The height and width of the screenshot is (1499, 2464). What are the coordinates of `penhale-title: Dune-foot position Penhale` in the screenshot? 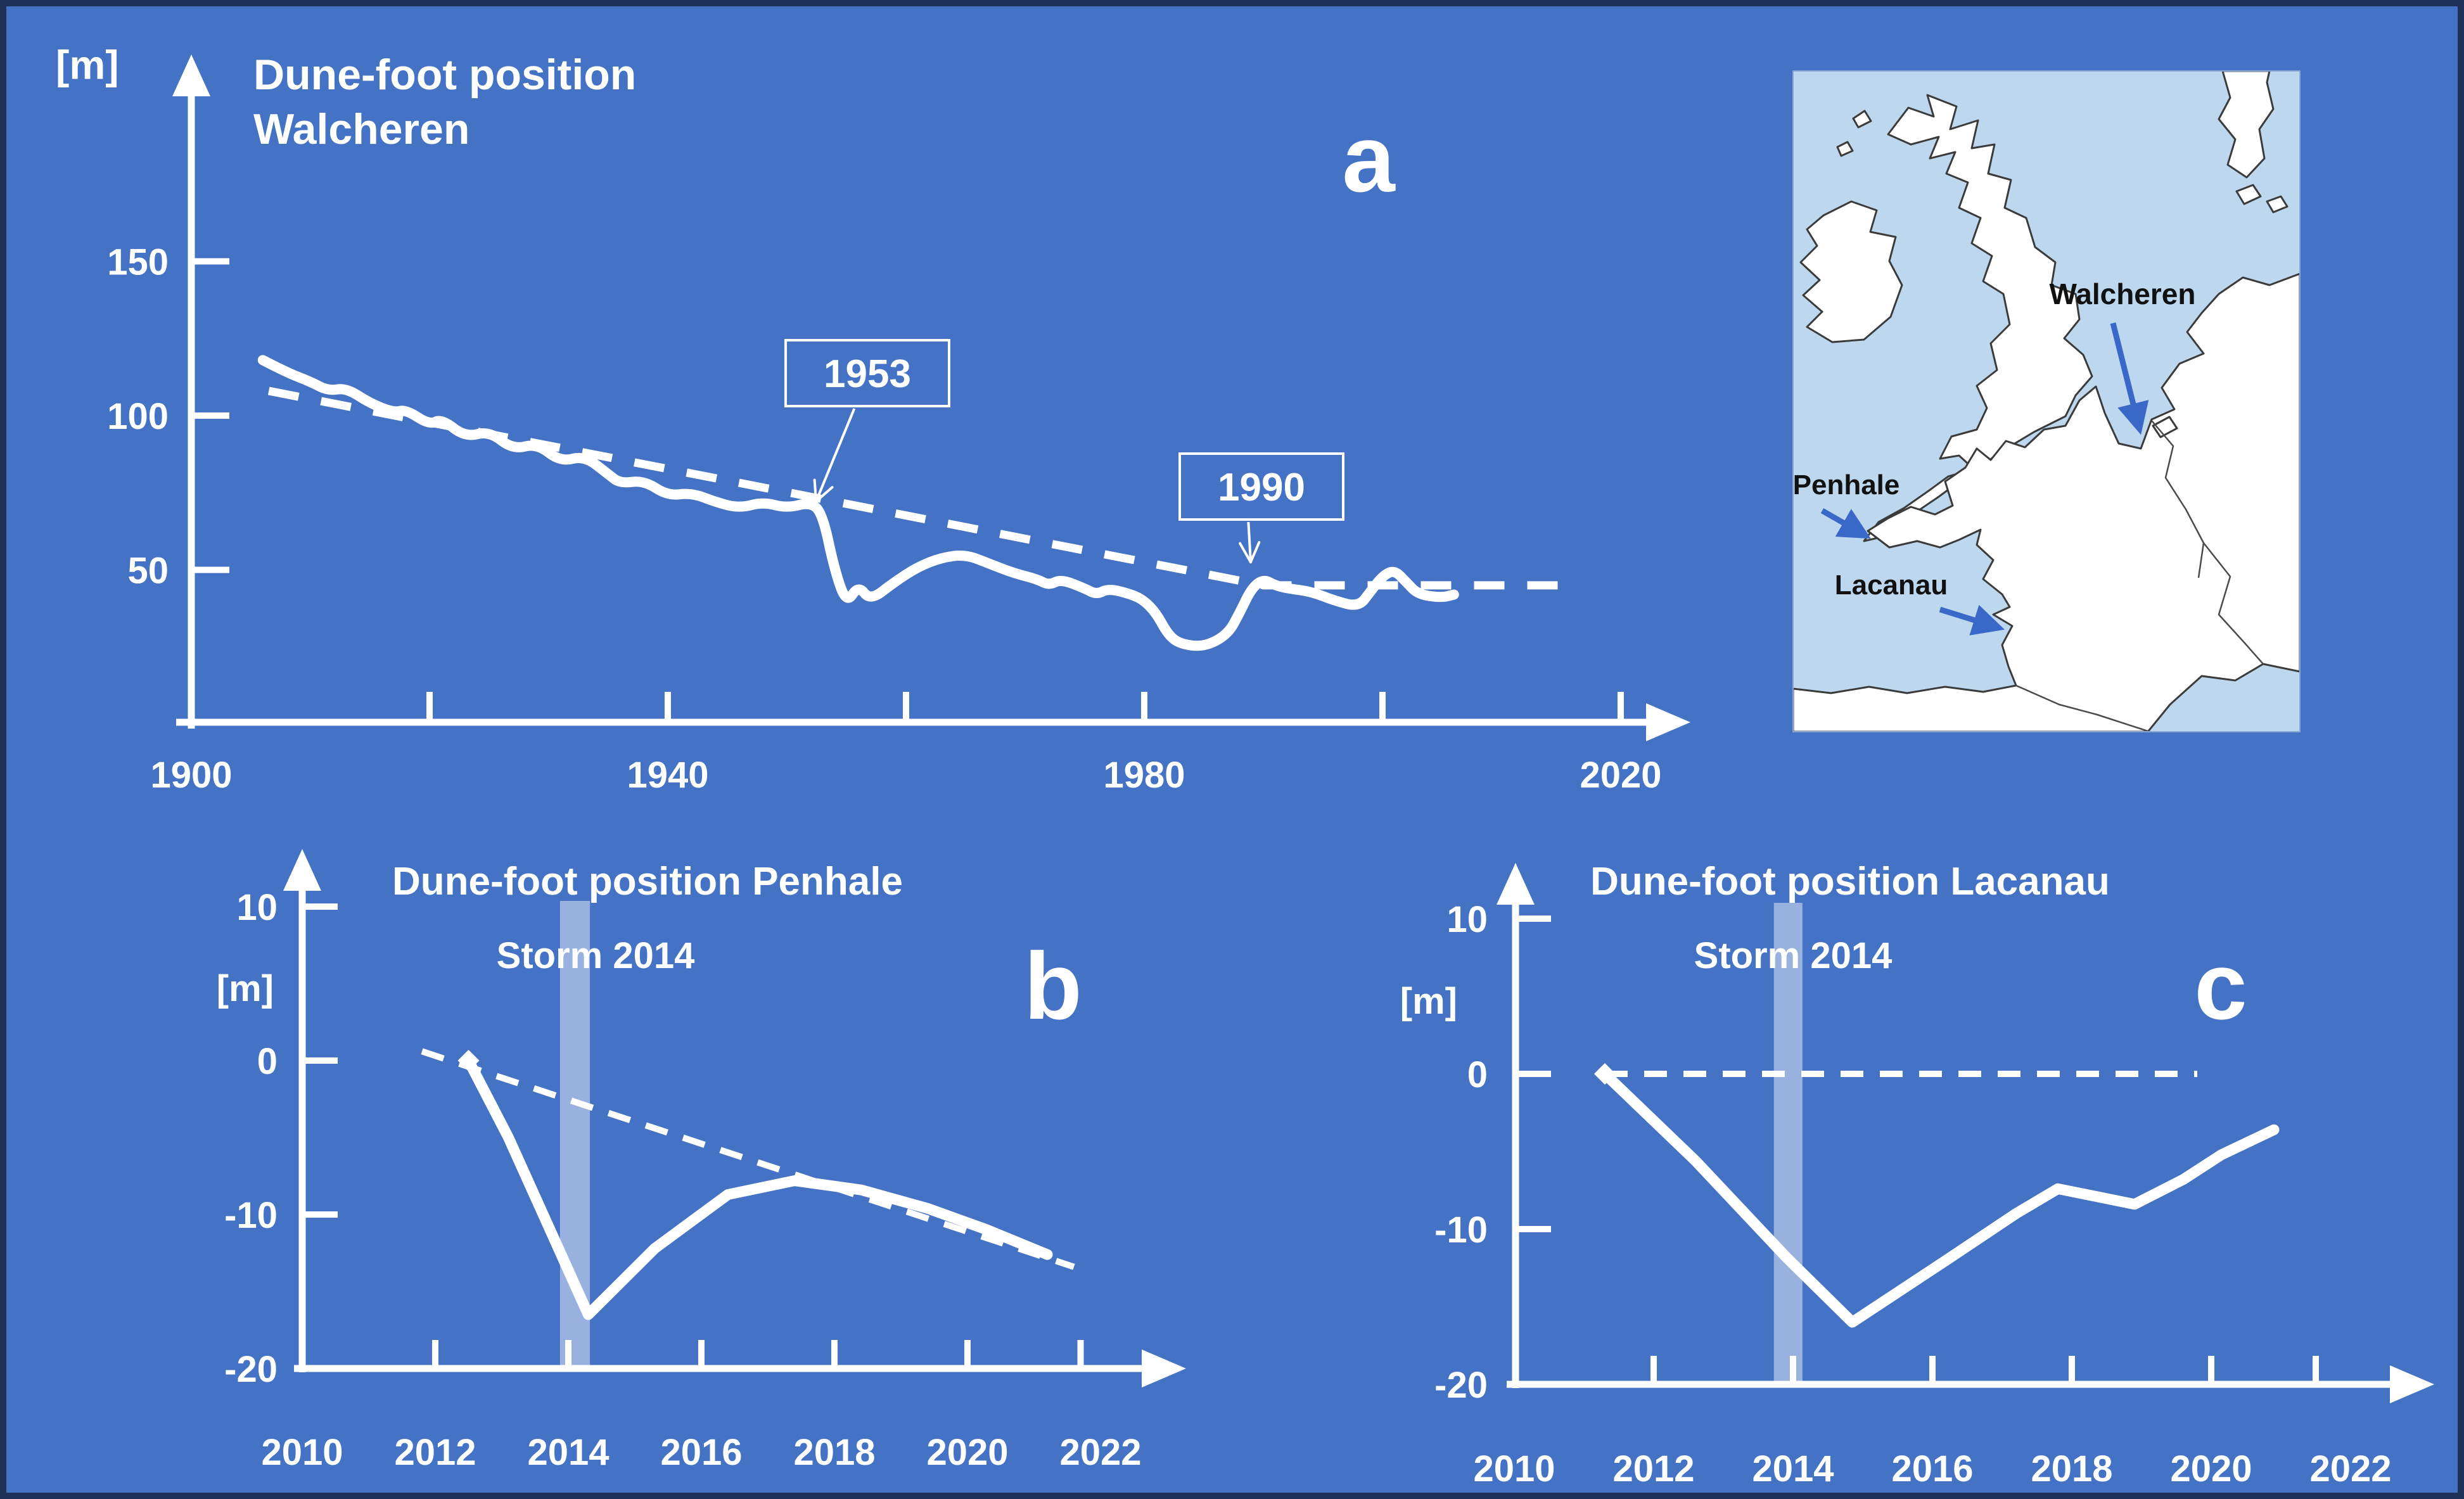 It's located at (647, 881).